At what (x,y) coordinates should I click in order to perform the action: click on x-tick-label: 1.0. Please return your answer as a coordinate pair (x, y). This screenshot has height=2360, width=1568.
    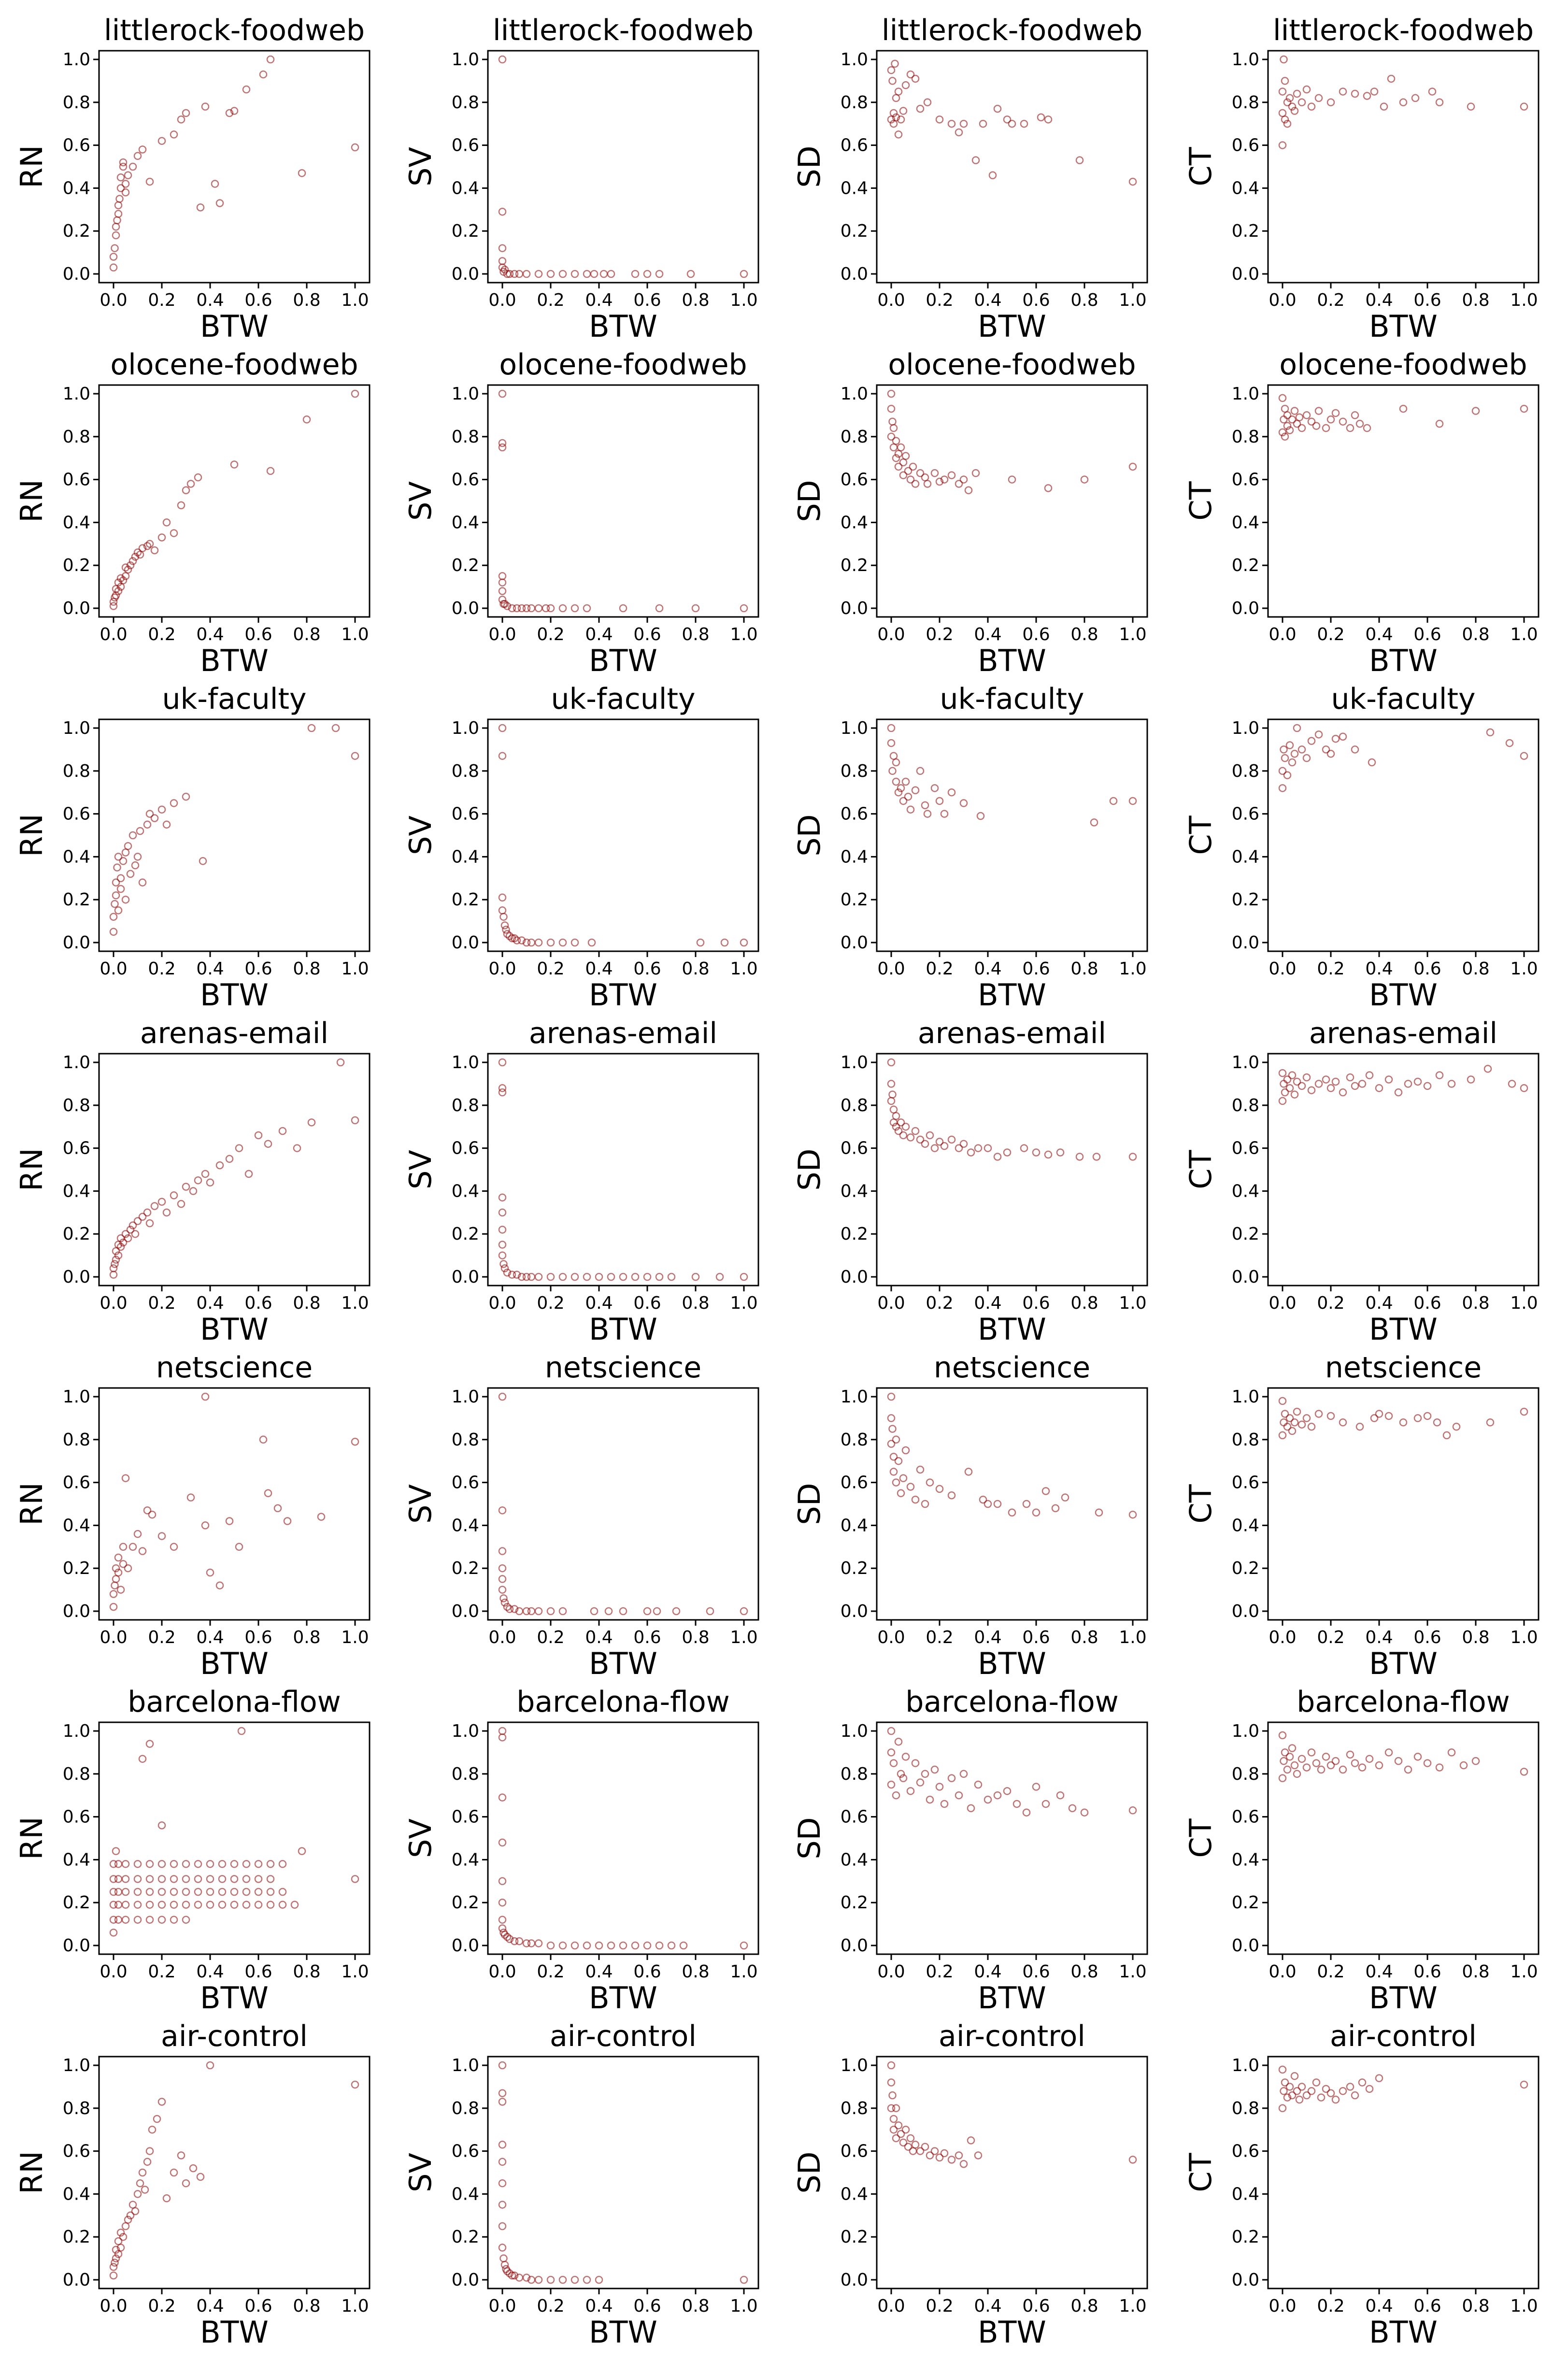
    Looking at the image, I should click on (355, 2306).